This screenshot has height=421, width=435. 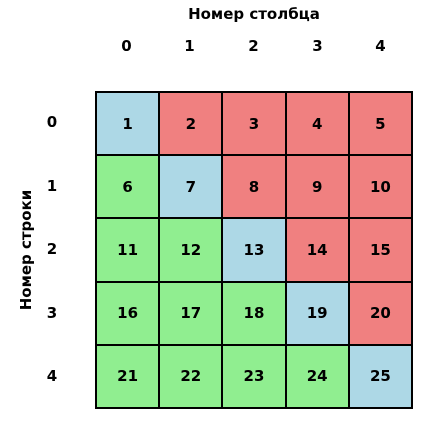 What do you see at coordinates (253, 46) in the screenshot?
I see `column-label: 2` at bounding box center [253, 46].